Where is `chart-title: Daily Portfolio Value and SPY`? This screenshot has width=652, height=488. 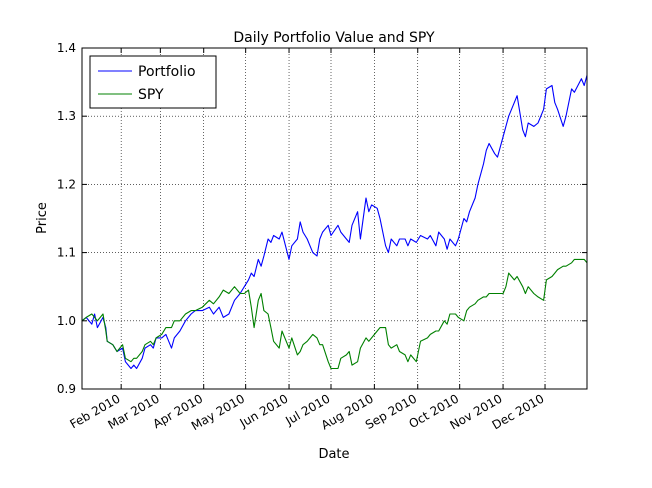 chart-title: Daily Portfolio Value and SPY is located at coordinates (334, 38).